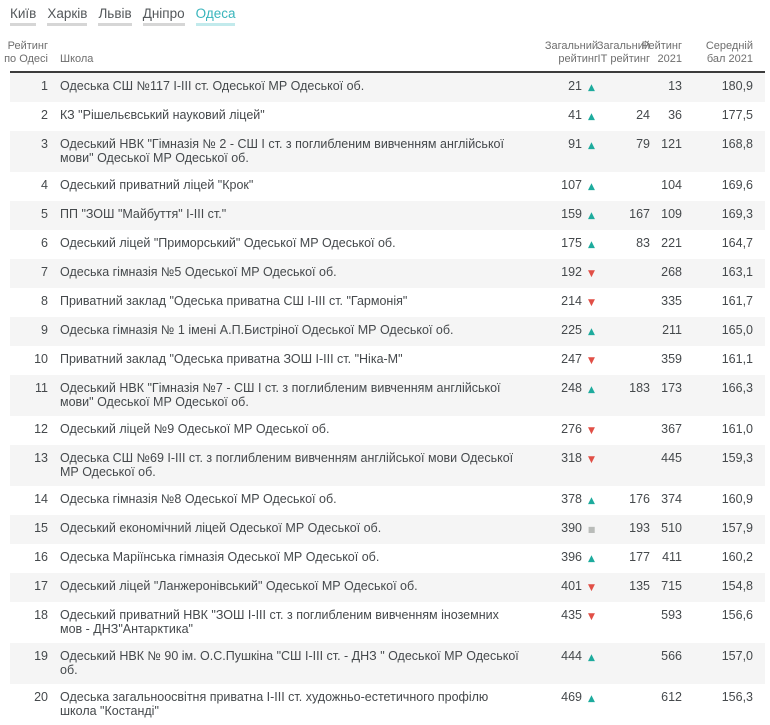 This screenshot has height=725, width=770. I want to click on avg-score-cell: 160,9, so click(737, 499).